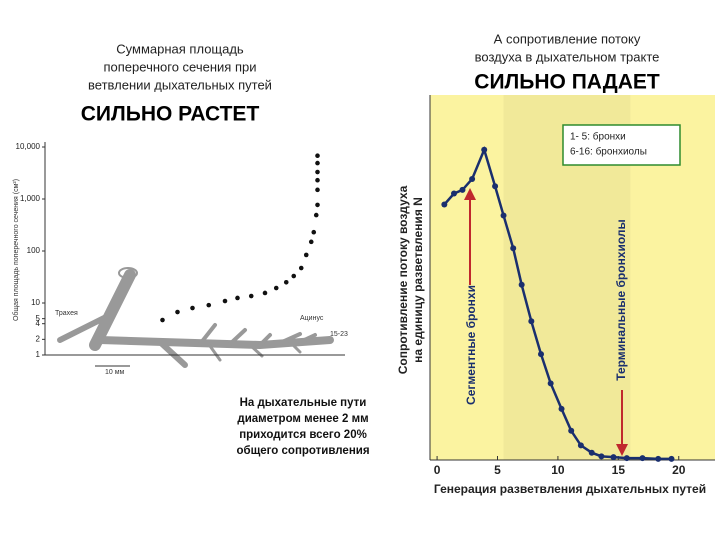 This screenshot has height=545, width=720. What do you see at coordinates (16, 250) in the screenshot?
I see `y-axis-label: Общая площадь поперечного сечения (см²)` at bounding box center [16, 250].